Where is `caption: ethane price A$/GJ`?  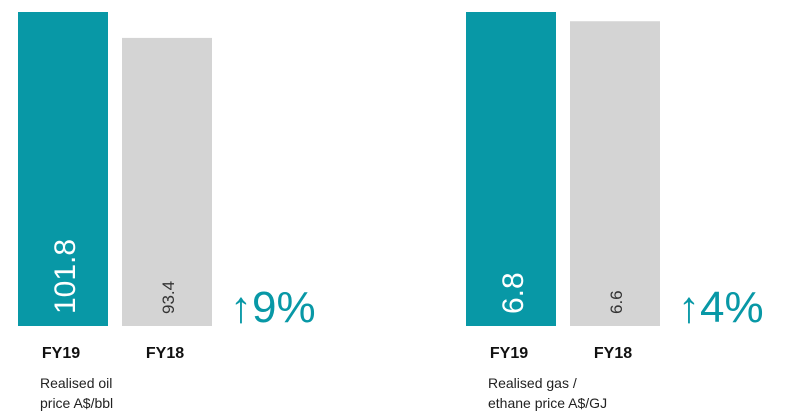
caption: ethane price A$/GJ is located at coordinates (547, 403).